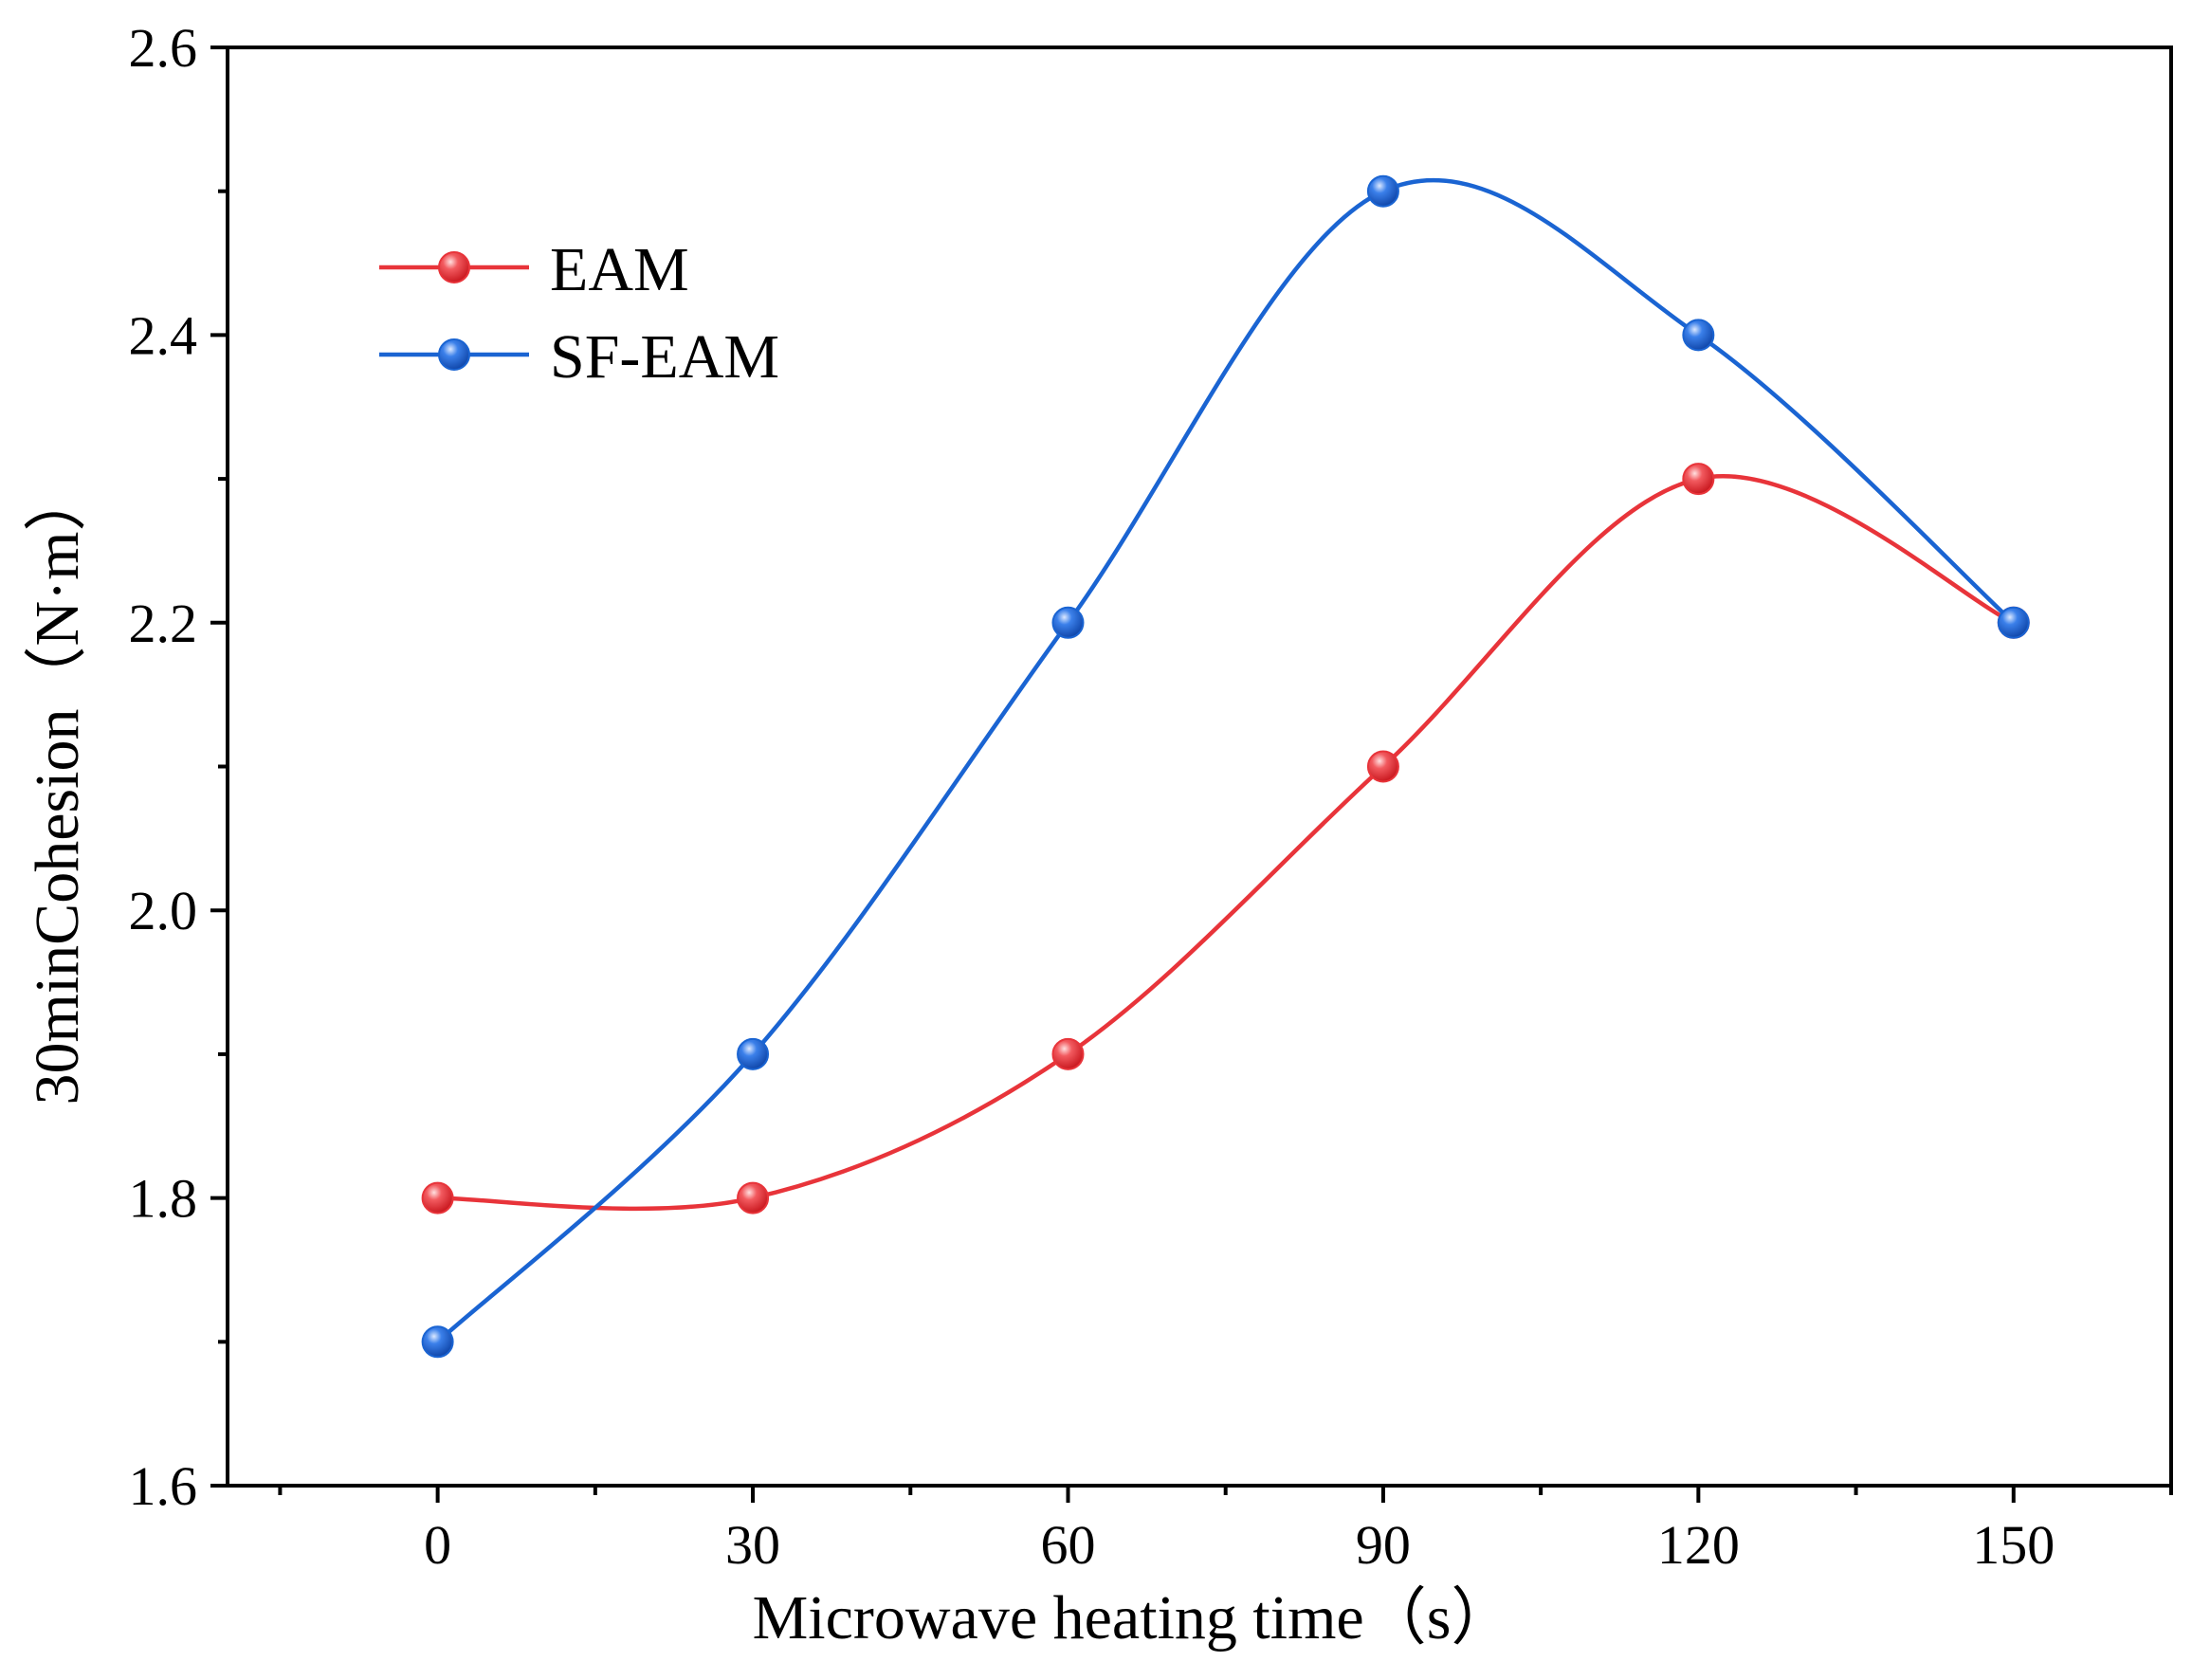 The width and height of the screenshot is (2192, 1680). Describe the element at coordinates (534, 269) in the screenshot. I see `legend-item: EAM` at that location.